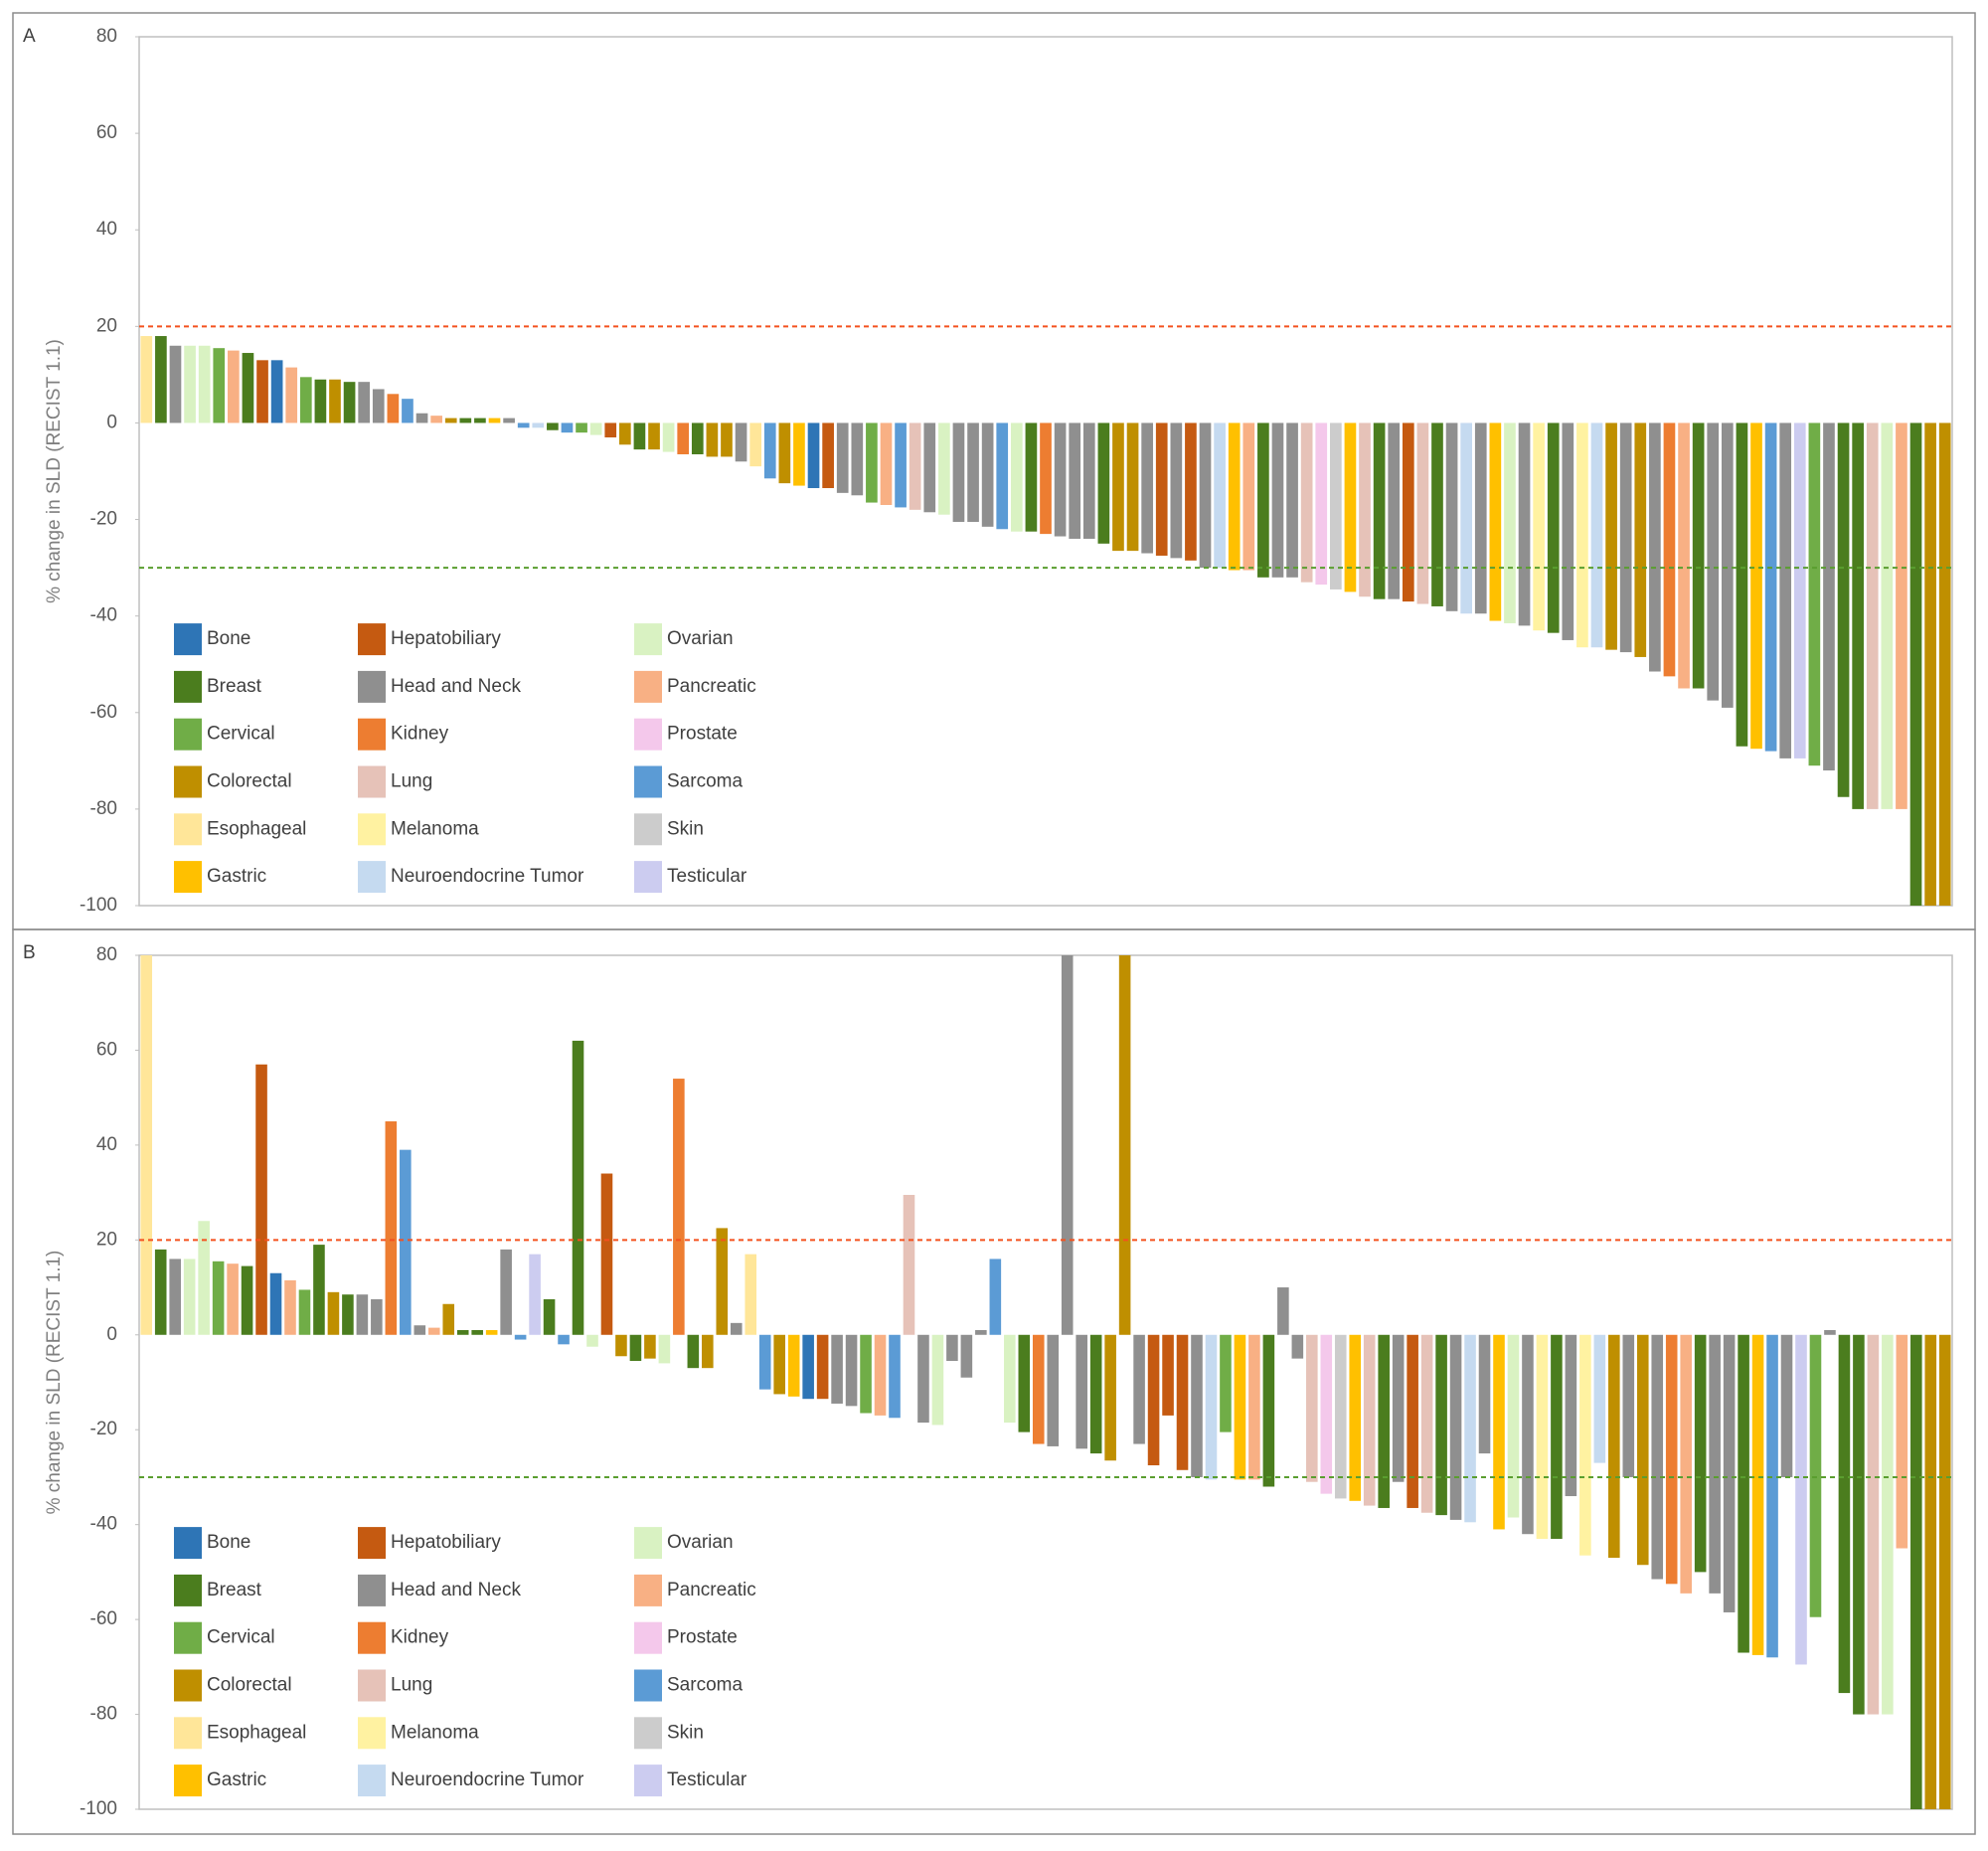  I want to click on legend-label: Kidney, so click(420, 1637).